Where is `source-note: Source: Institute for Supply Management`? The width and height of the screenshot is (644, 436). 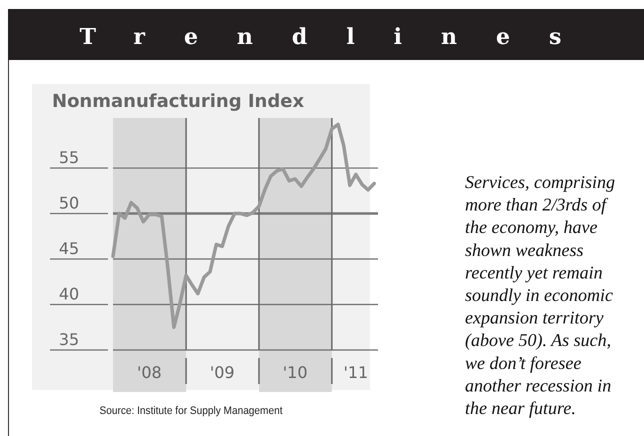 source-note: Source: Institute for Supply Management is located at coordinates (191, 411).